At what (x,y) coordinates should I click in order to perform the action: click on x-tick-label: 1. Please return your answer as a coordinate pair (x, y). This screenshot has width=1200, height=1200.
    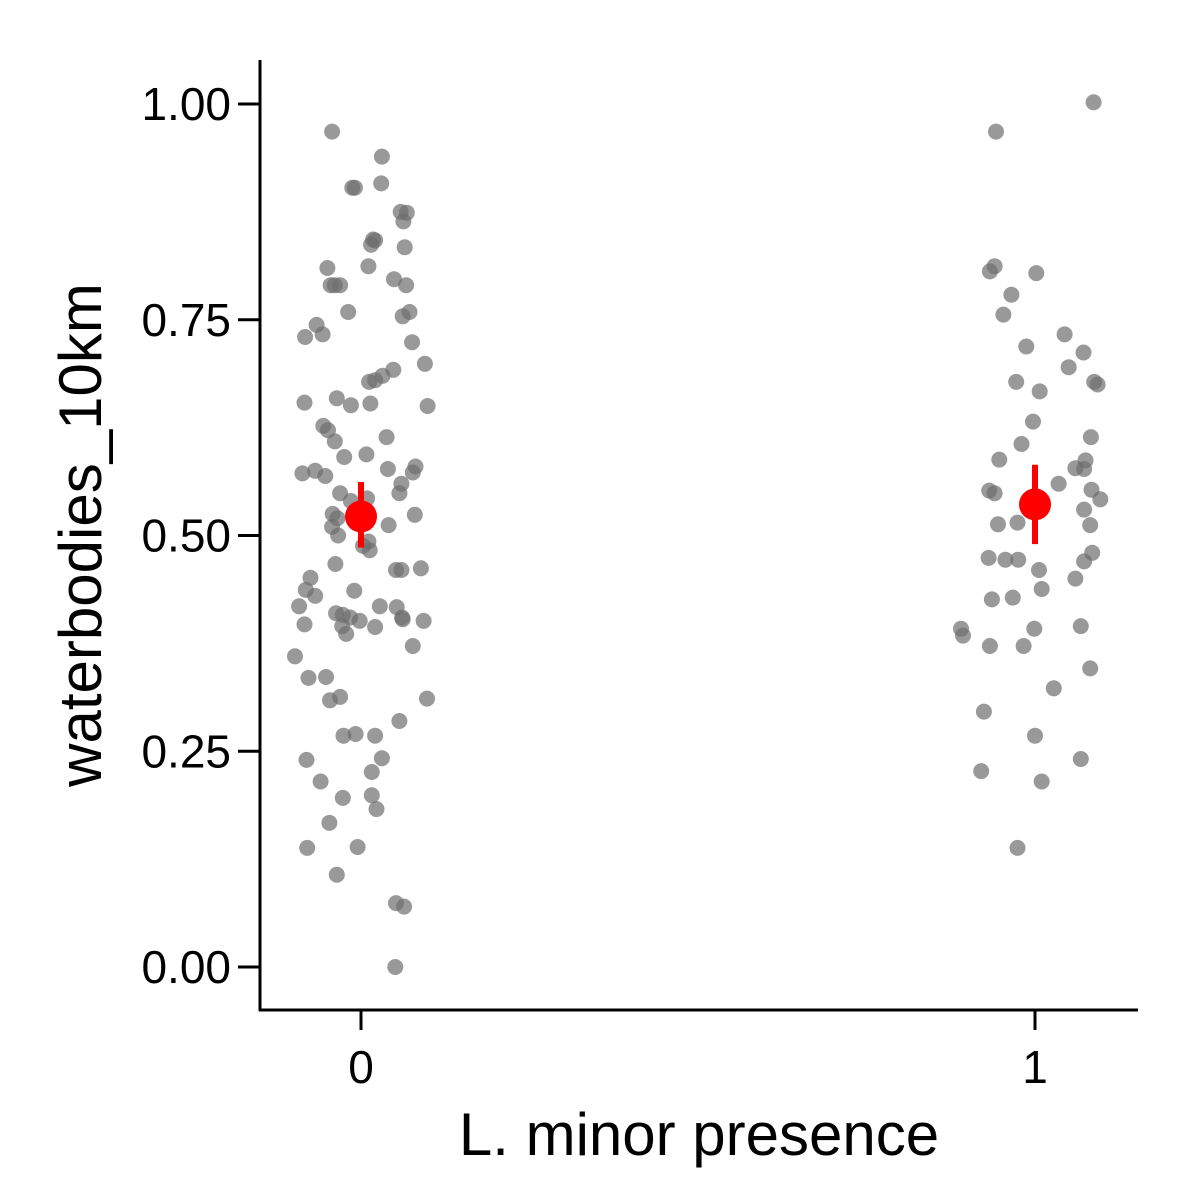
    Looking at the image, I should click on (1035, 1067).